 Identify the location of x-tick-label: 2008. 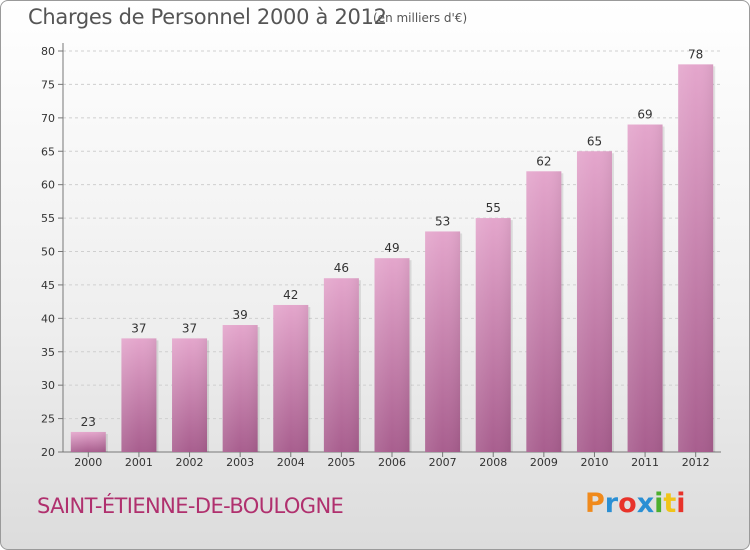
(493, 462).